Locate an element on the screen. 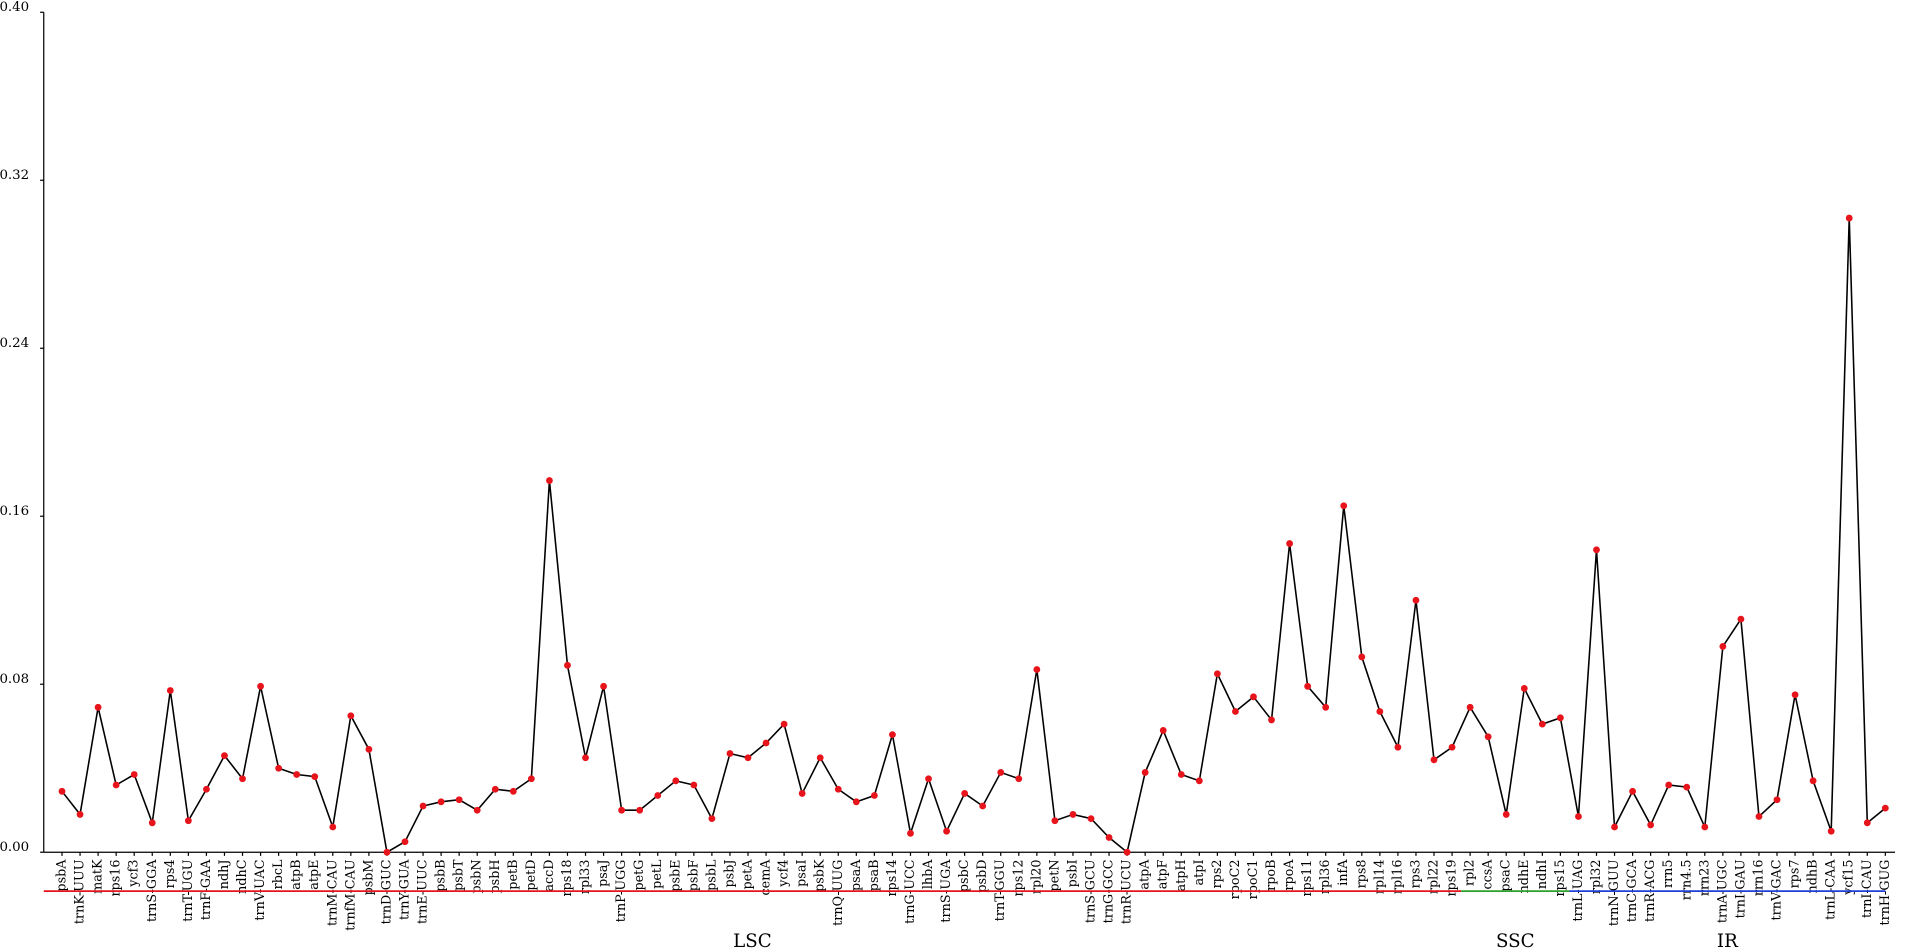  x-tick-label: rps15 is located at coordinates (1560, 878).